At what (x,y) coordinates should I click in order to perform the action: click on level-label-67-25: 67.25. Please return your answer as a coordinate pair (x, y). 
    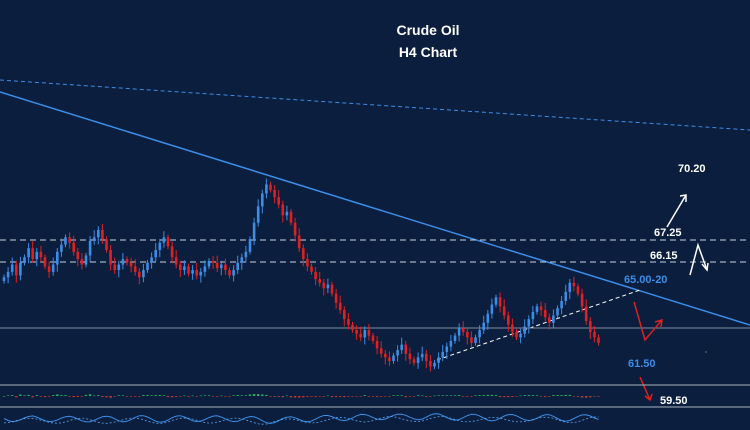
    Looking at the image, I should click on (668, 233).